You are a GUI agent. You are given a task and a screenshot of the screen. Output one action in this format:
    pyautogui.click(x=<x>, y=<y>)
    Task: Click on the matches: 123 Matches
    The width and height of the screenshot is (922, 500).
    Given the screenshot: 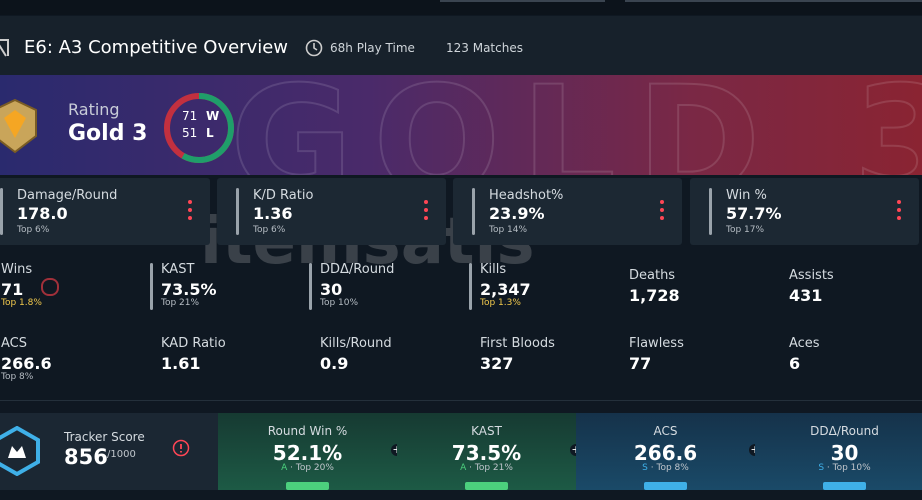 What is the action you would take?
    pyautogui.click(x=484, y=48)
    